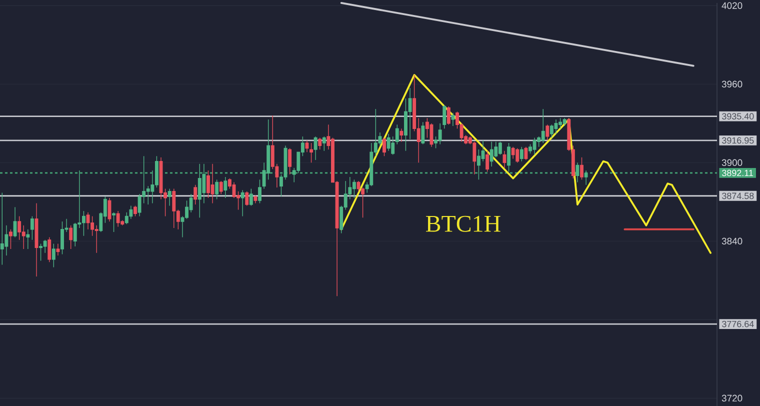  I want to click on ref-line-label: 3916.95, so click(738, 140).